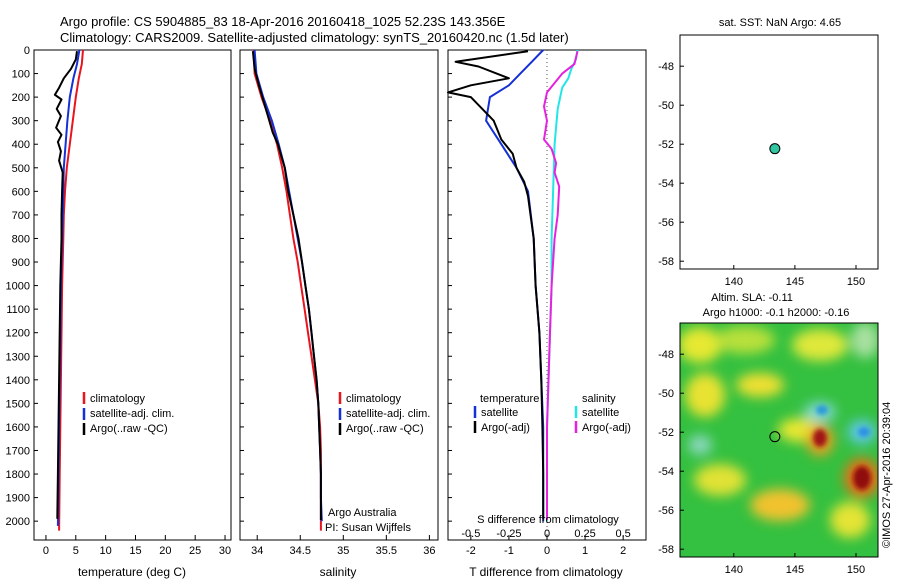 This screenshot has width=900, height=580. I want to click on sla-map-frame, so click(779, 440).